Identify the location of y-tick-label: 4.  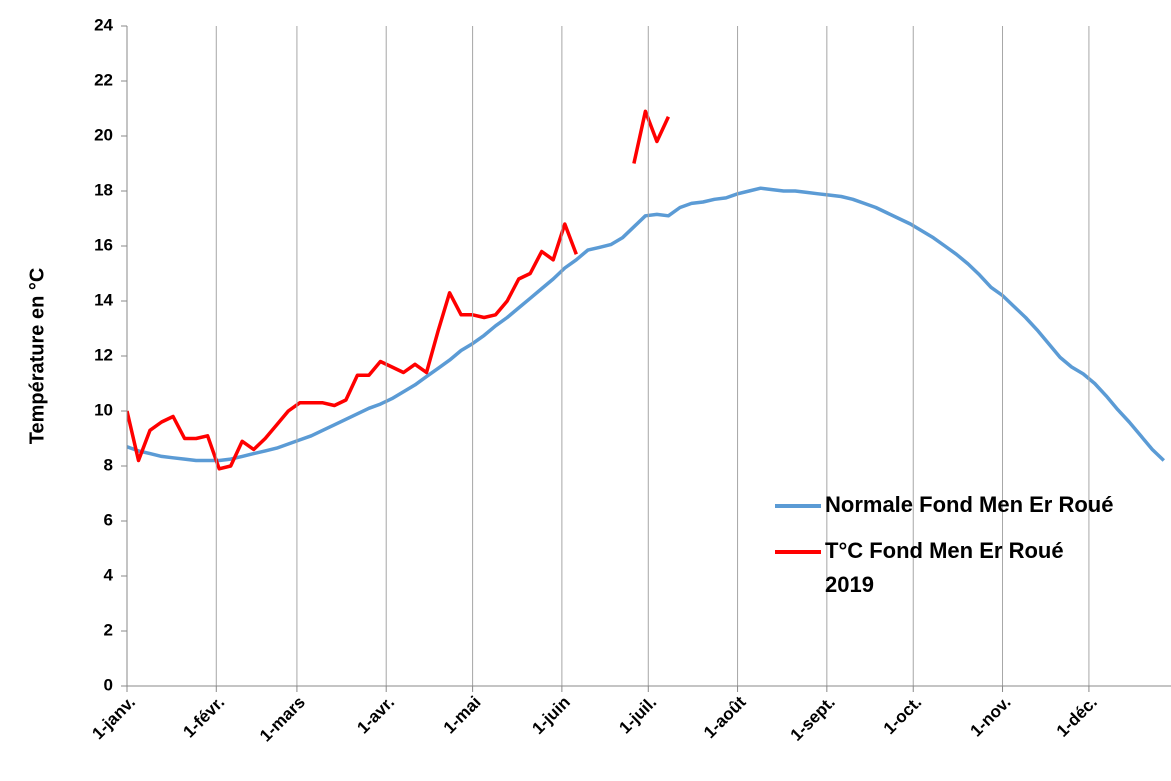
(109, 574).